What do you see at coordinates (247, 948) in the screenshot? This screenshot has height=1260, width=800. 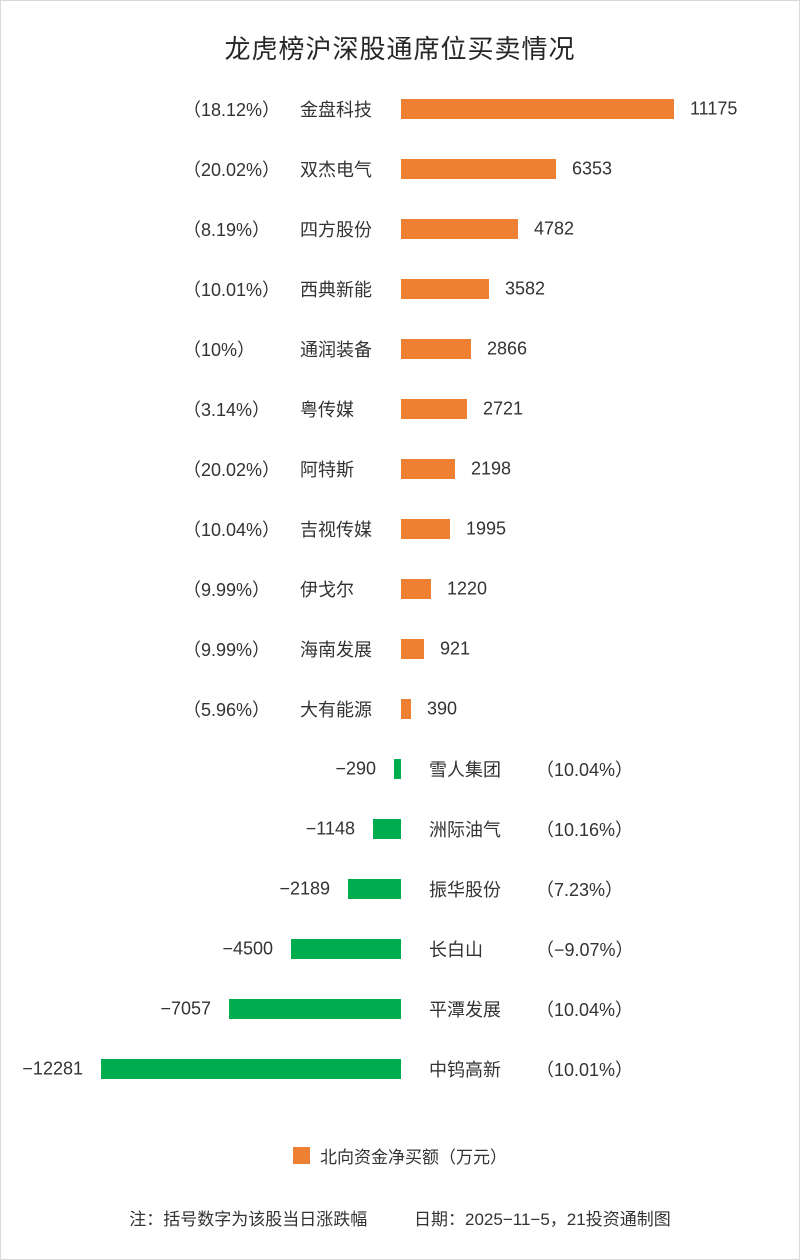 I see `value-label: −4500` at bounding box center [247, 948].